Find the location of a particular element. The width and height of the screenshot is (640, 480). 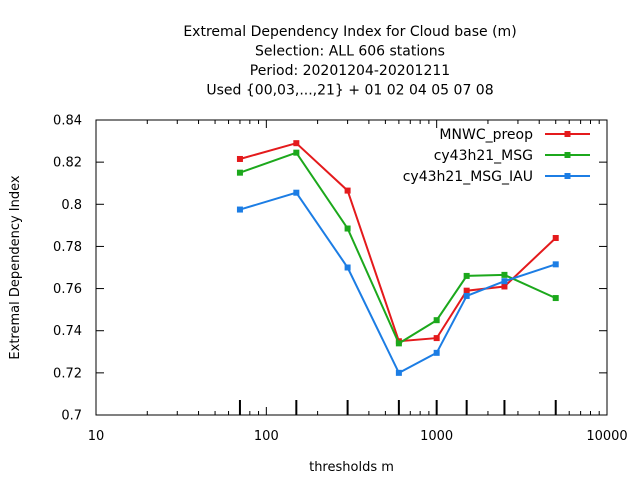

x-tick-label: 100 is located at coordinates (266, 436).